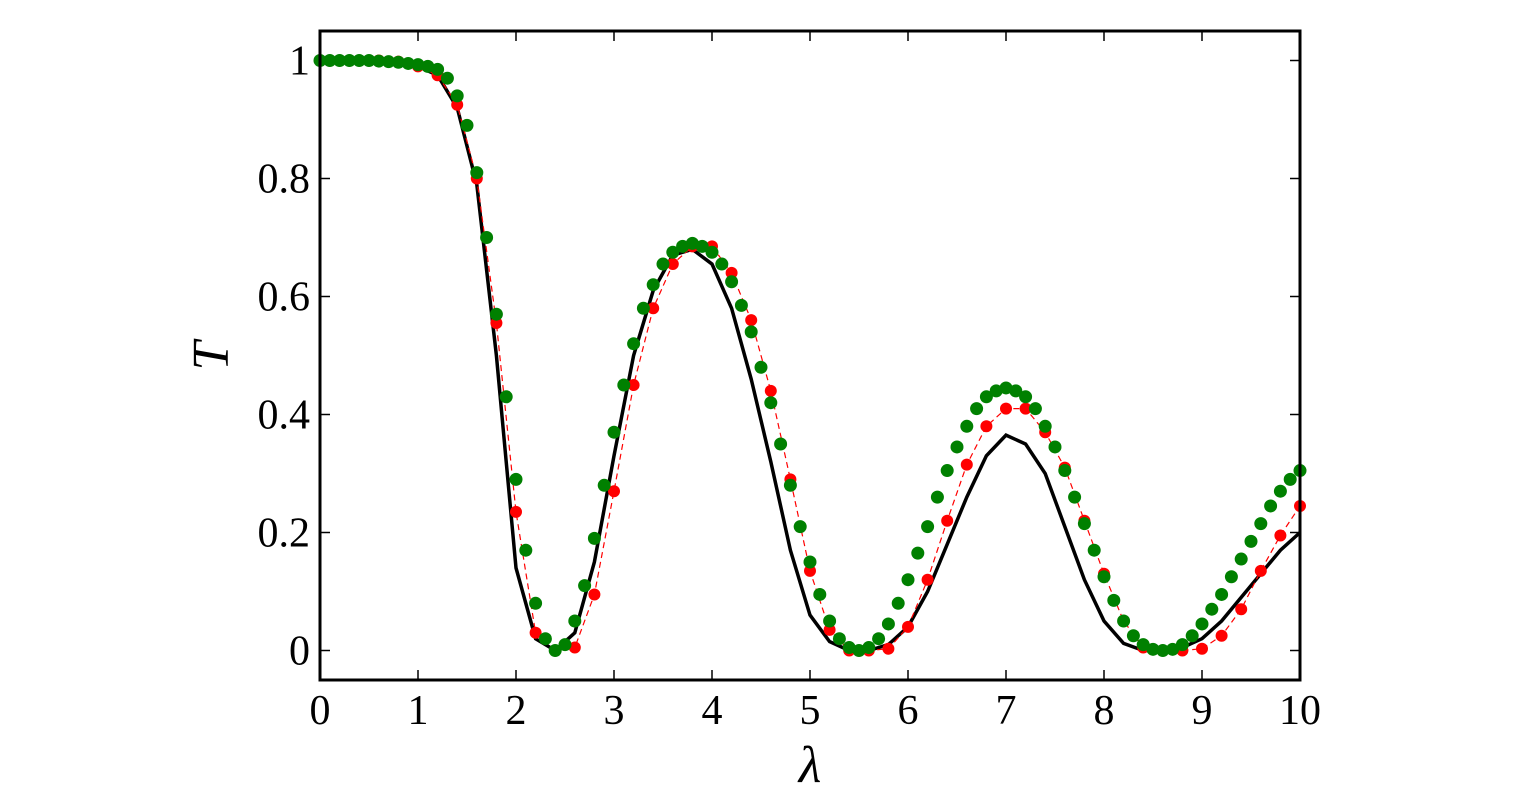 The height and width of the screenshot is (790, 1530). Describe the element at coordinates (1300, 711) in the screenshot. I see `x-tick-label: 10` at that location.